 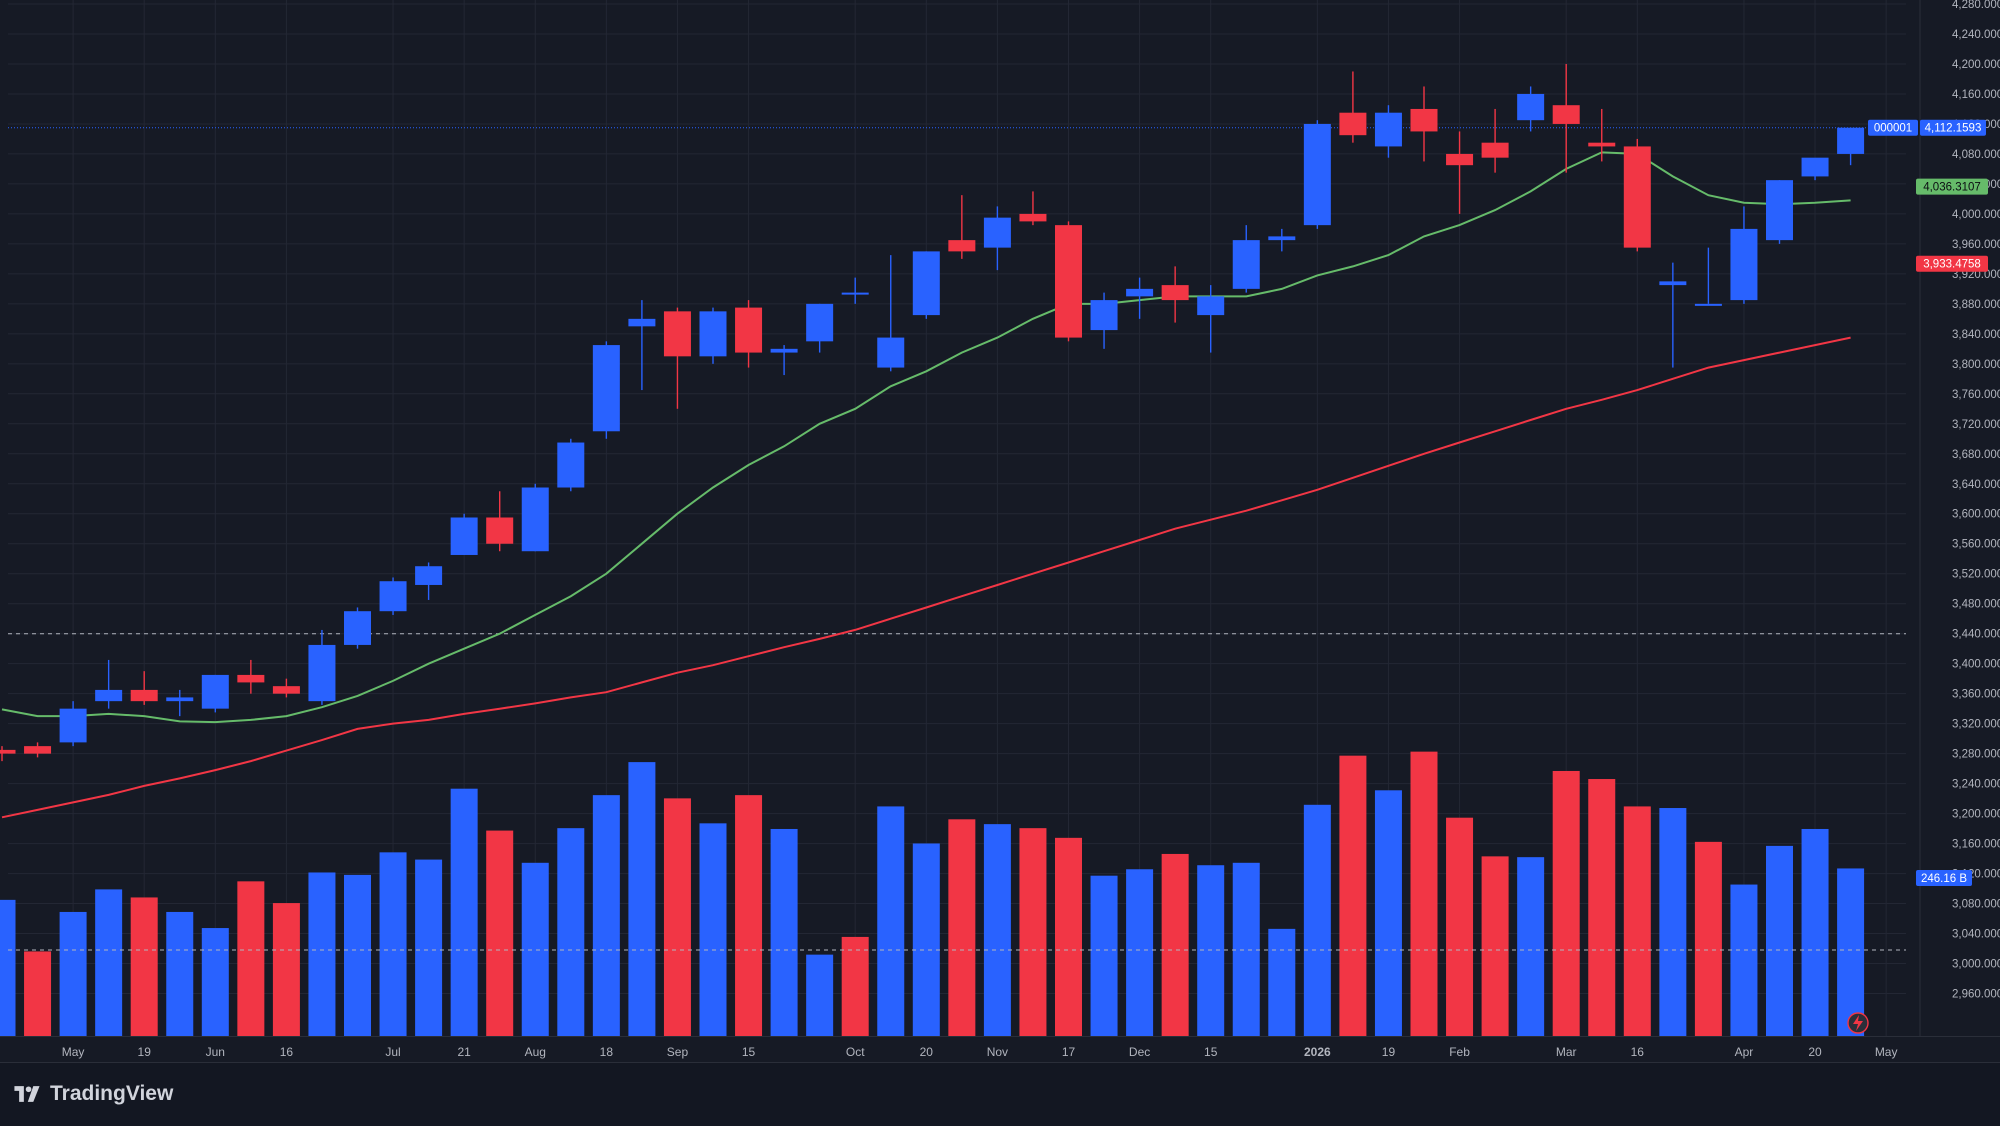 What do you see at coordinates (1976, 425) in the screenshot?
I see `price-tick-label: 3,720.0000` at bounding box center [1976, 425].